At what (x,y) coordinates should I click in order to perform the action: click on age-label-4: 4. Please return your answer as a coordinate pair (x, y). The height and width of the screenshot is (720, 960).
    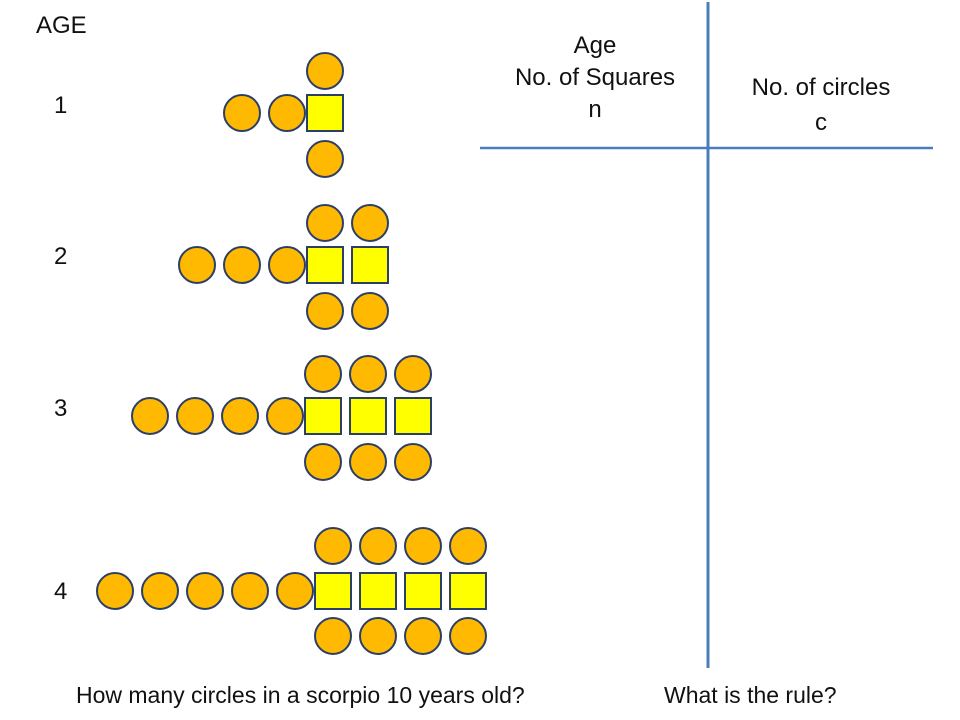
    Looking at the image, I should click on (61, 591).